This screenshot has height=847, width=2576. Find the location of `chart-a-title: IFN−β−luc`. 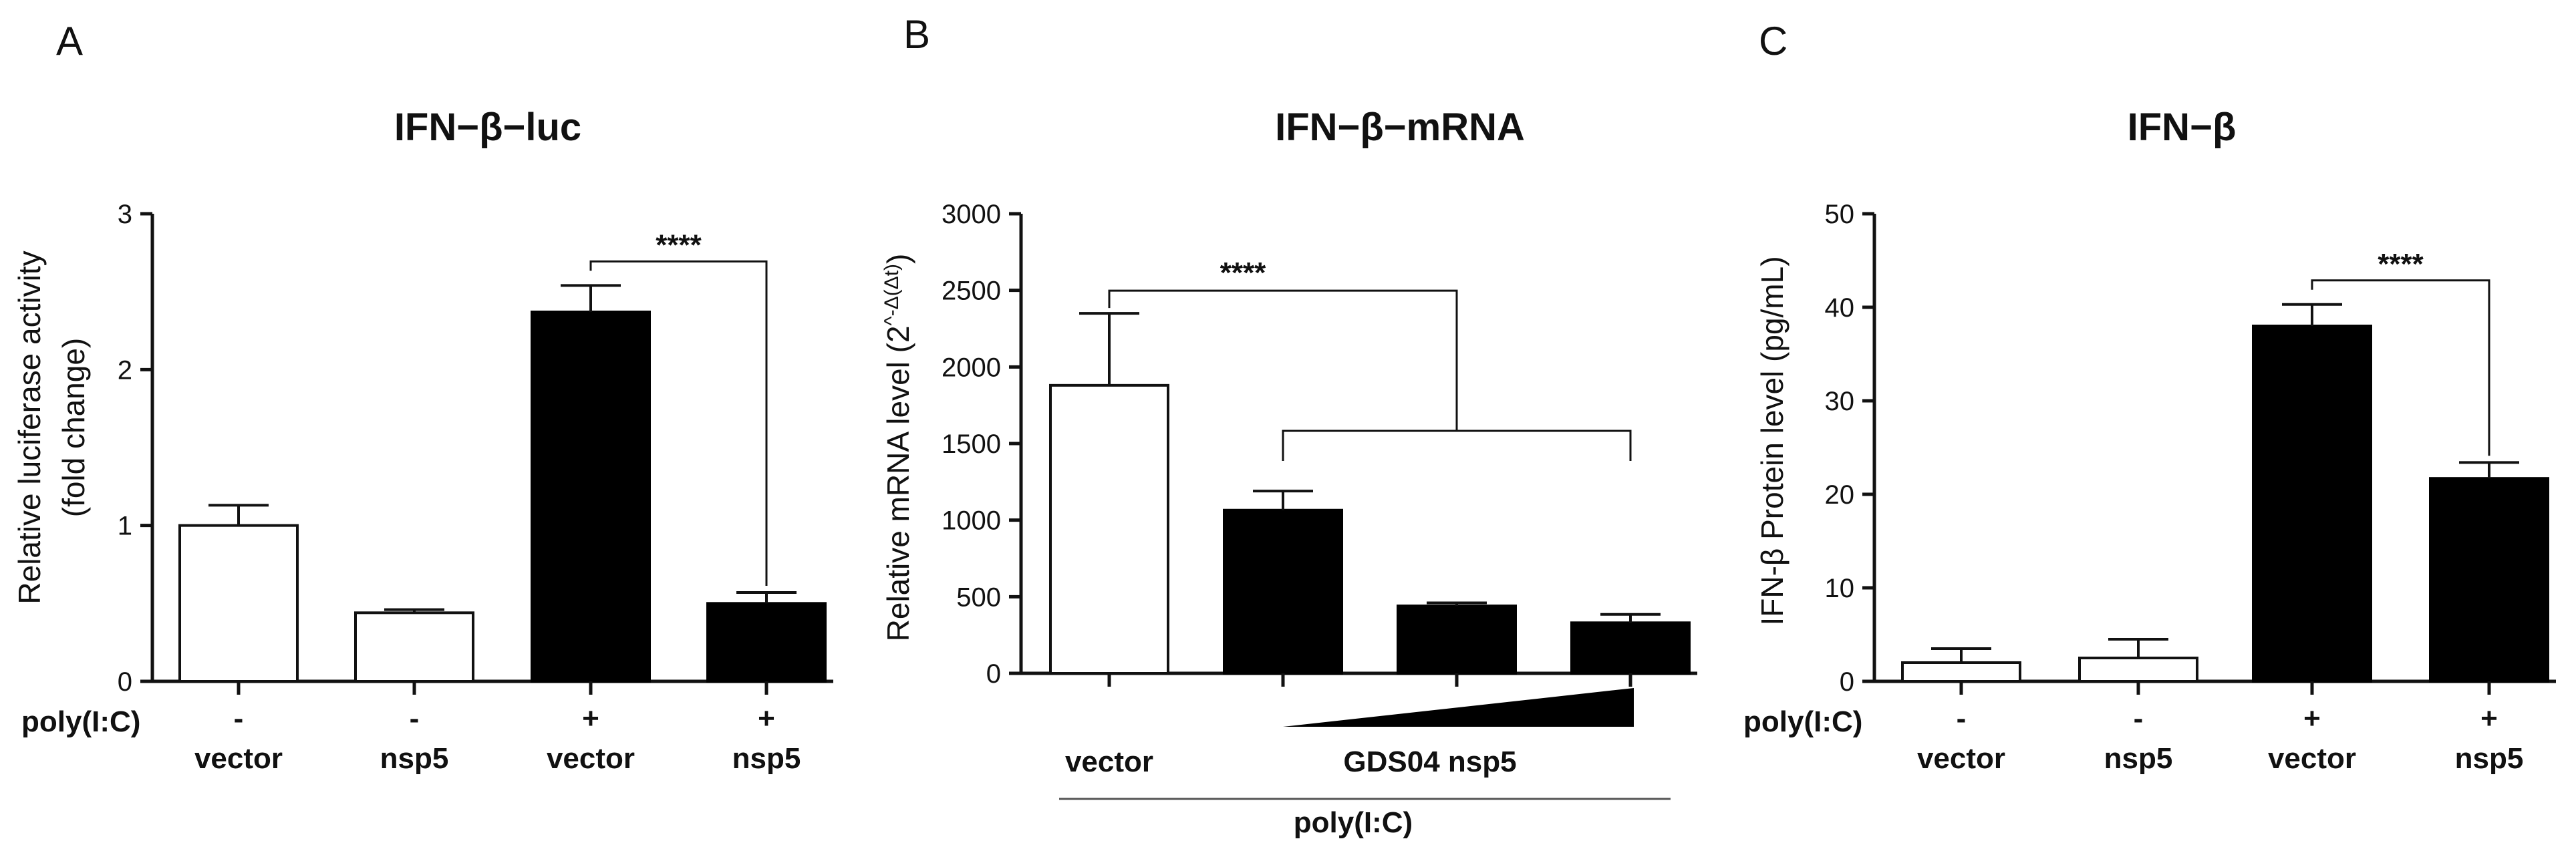

chart-a-title: IFN−β−luc is located at coordinates (487, 127).